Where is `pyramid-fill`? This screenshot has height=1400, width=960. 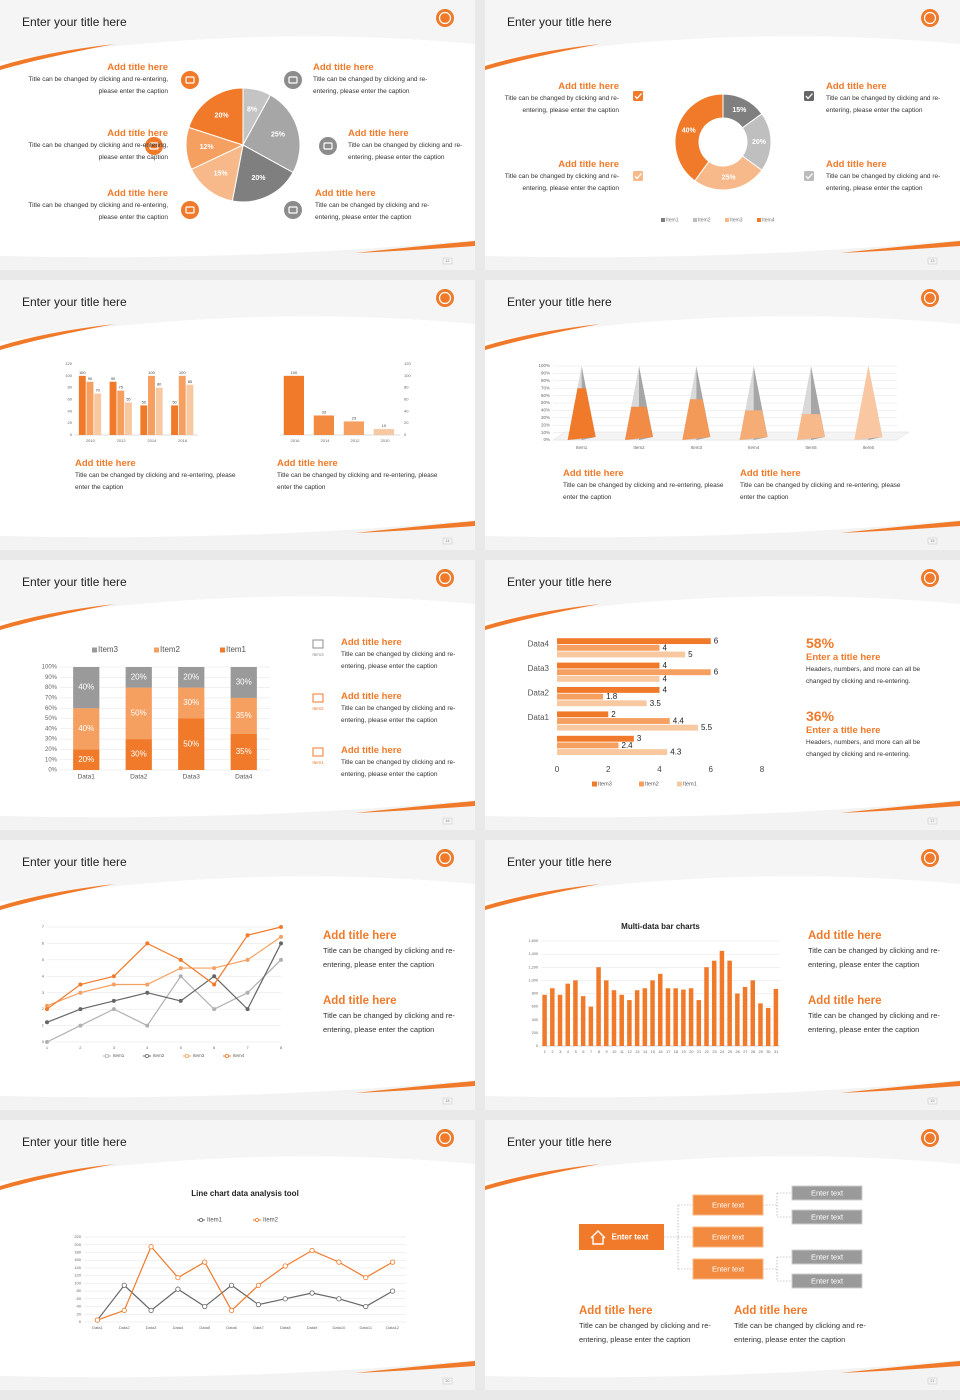
pyramid-fill is located at coordinates (581, 414).